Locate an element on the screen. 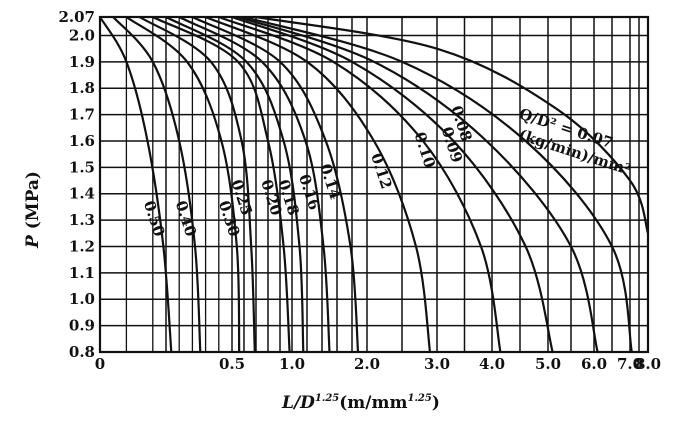 The width and height of the screenshot is (681, 427). series-curve-0.25 is located at coordinates (197, 184).